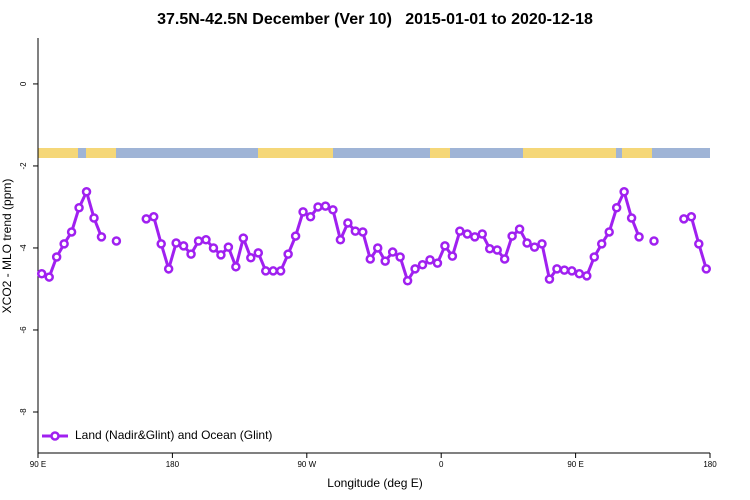  Describe the element at coordinates (23, 83) in the screenshot. I see `y-tick-label: 0` at that location.